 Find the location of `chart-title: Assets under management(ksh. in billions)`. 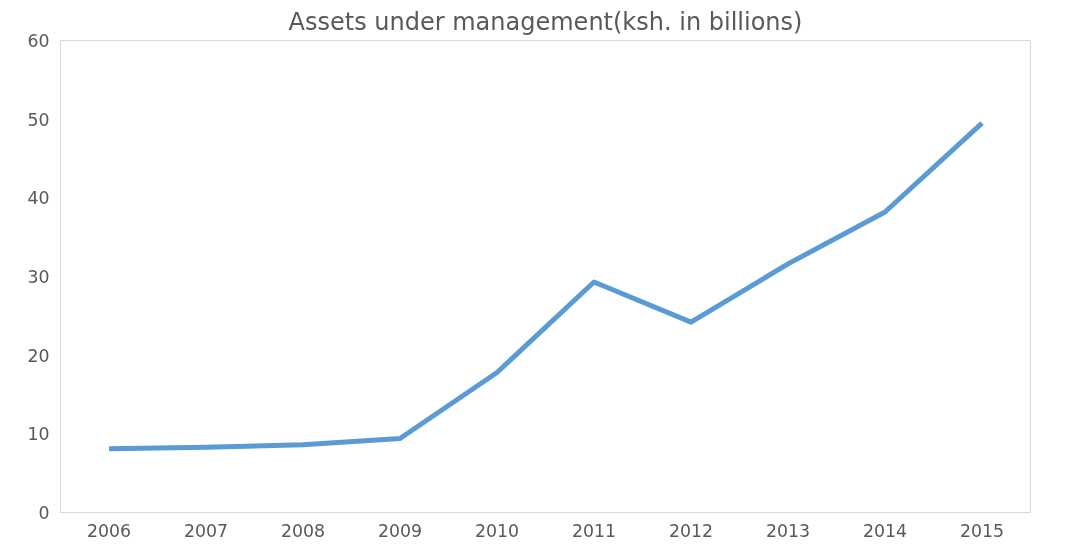

chart-title: Assets under management(ksh. in billions) is located at coordinates (545, 21).